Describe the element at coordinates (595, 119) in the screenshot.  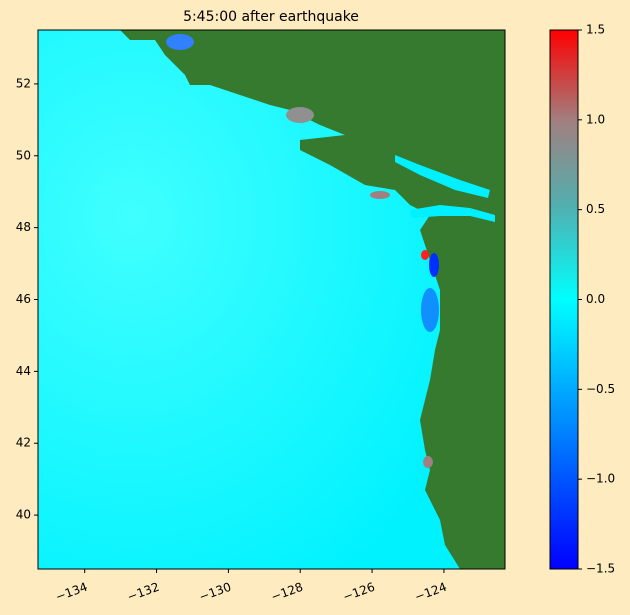
I see `colorbar-tick-label: 1.0` at that location.